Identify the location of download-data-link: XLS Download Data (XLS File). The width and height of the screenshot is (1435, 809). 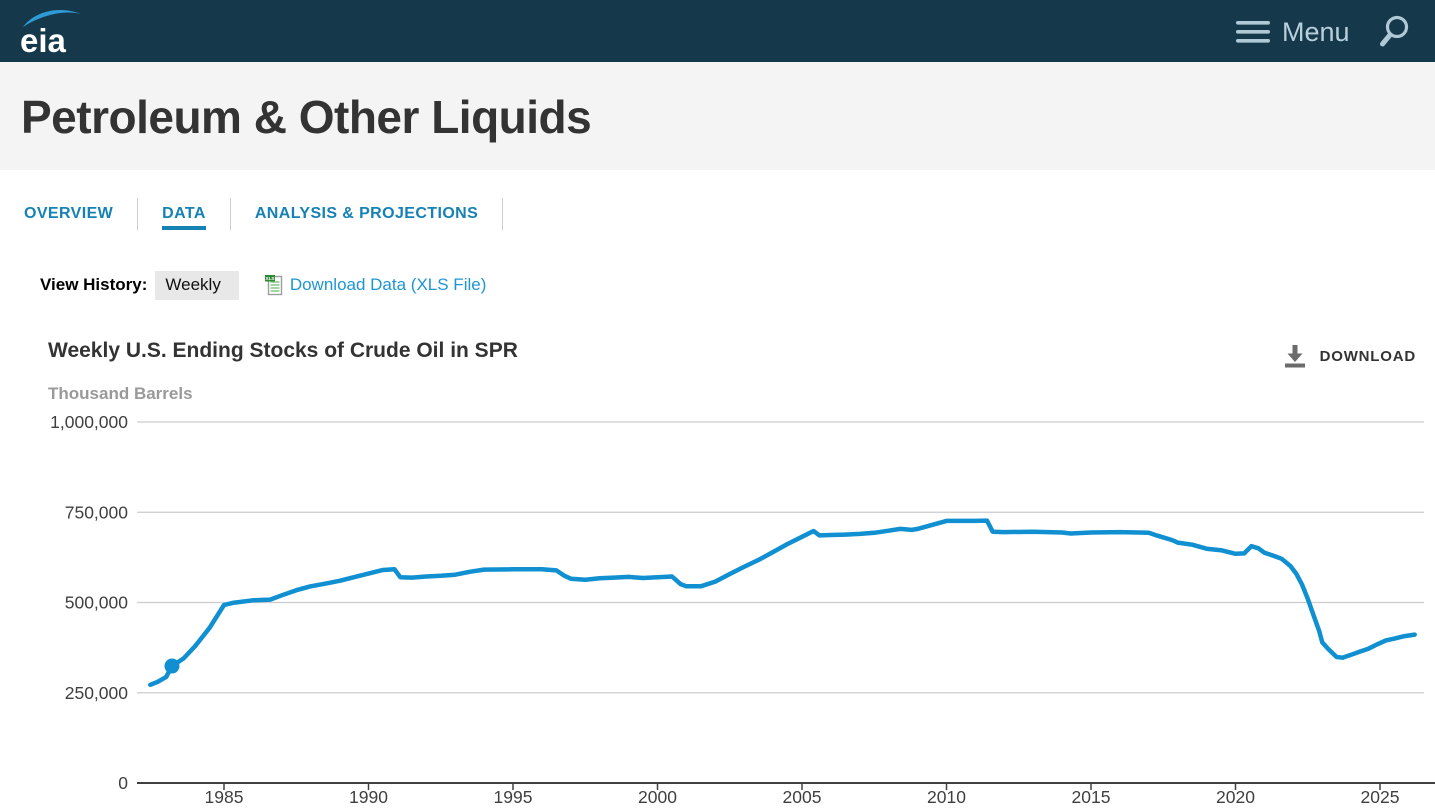
(375, 285).